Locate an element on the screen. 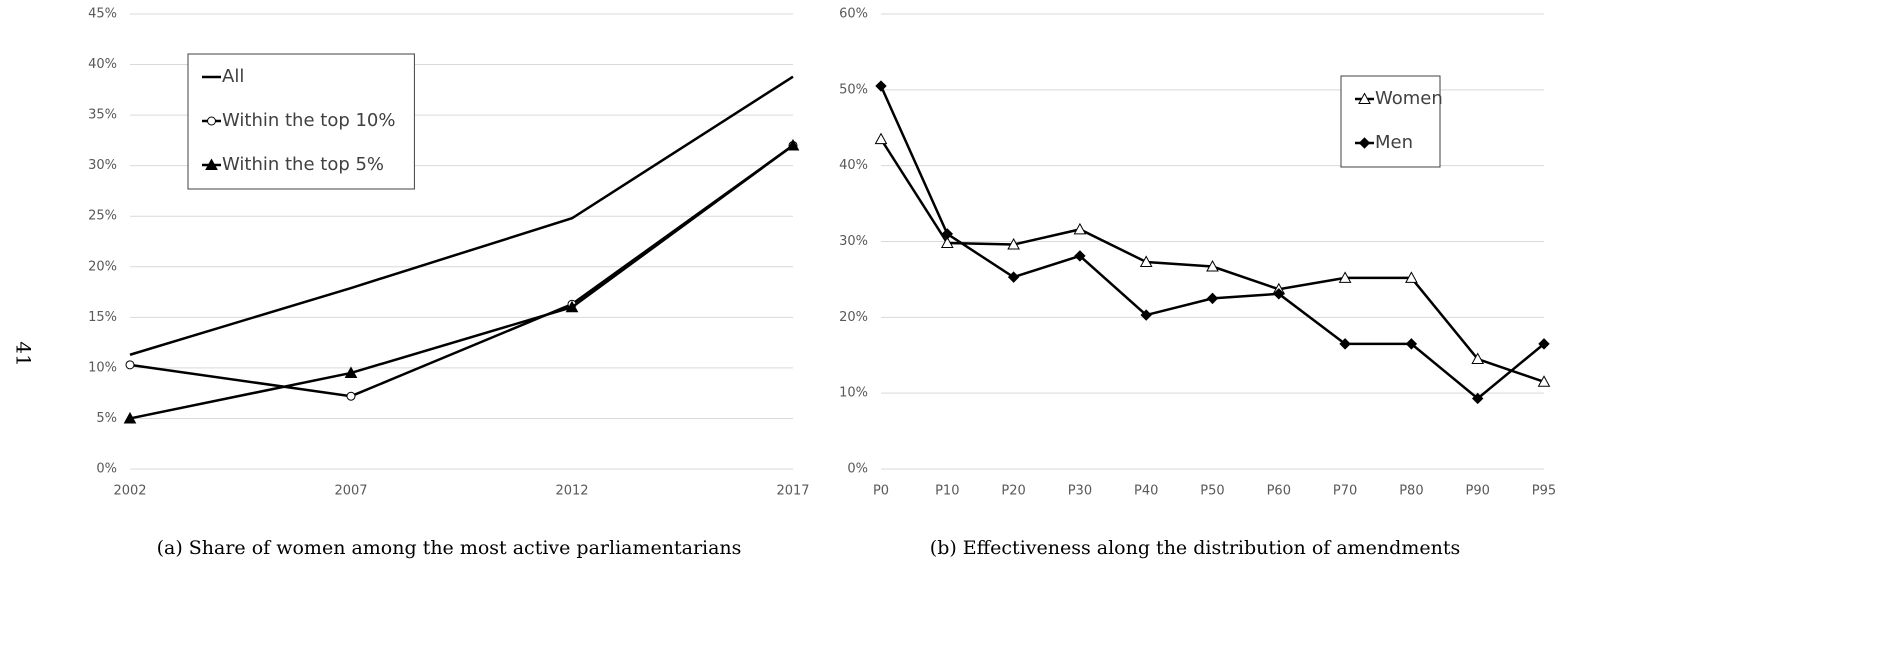 This screenshot has height=667, width=1888. x-tick-label: 2012 is located at coordinates (571, 491).